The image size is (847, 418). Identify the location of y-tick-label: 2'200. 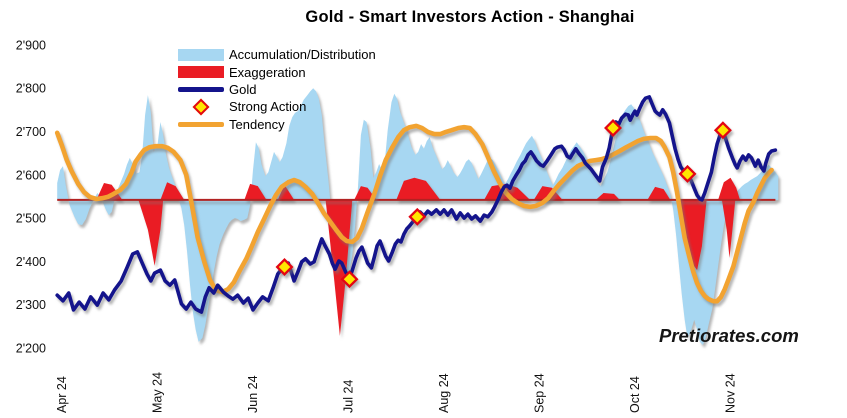
(31, 349).